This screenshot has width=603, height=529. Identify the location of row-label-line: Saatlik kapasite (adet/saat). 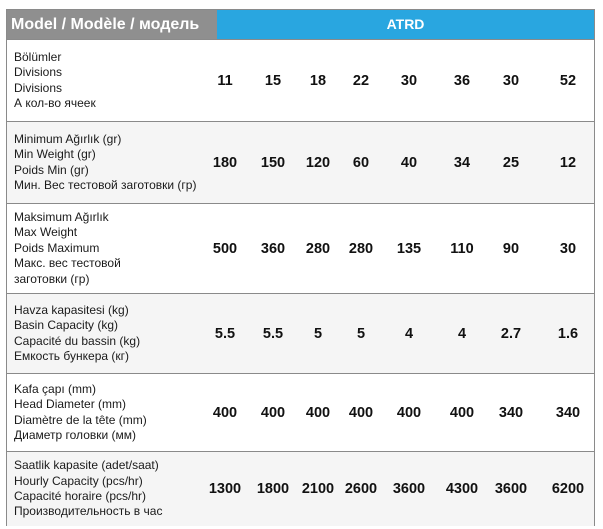
(86, 465).